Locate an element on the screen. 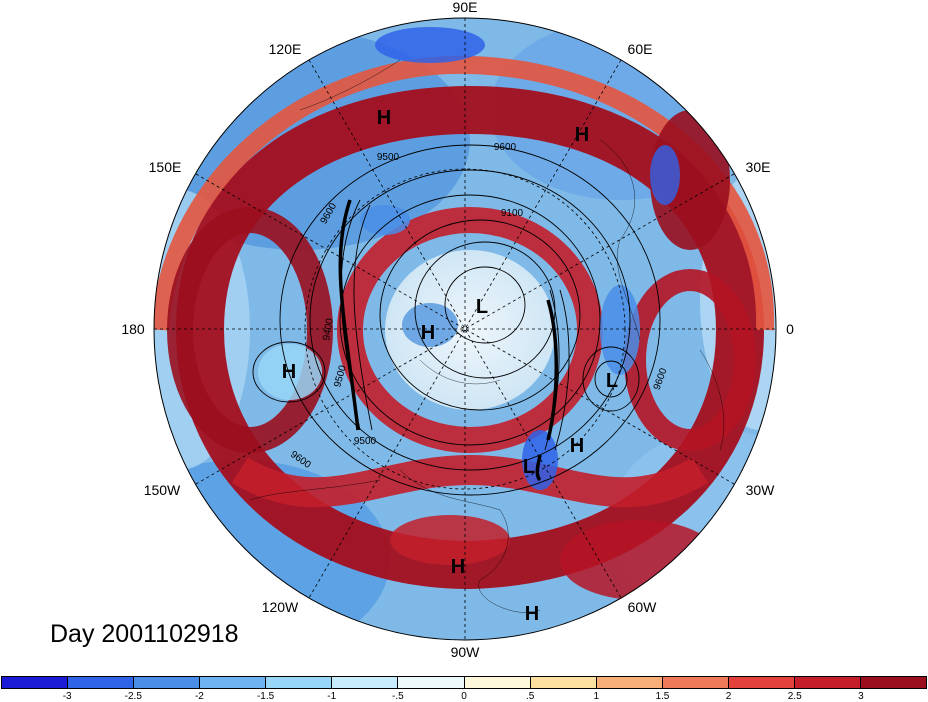 The height and width of the screenshot is (702, 928). colorbar-tick-label: 2 is located at coordinates (728, 696).